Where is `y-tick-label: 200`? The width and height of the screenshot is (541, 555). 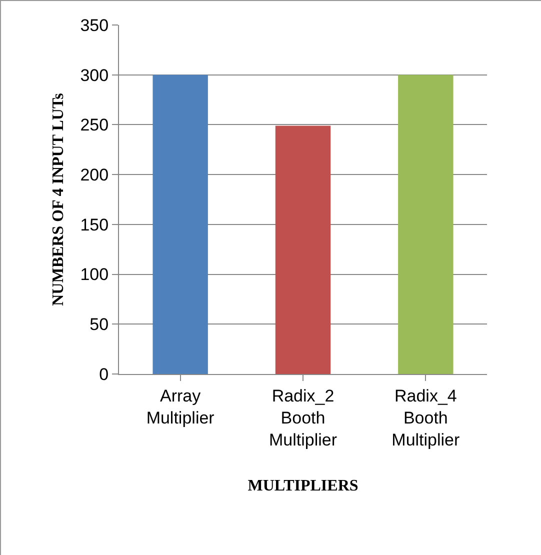 y-tick-label: 200 is located at coordinates (94, 175).